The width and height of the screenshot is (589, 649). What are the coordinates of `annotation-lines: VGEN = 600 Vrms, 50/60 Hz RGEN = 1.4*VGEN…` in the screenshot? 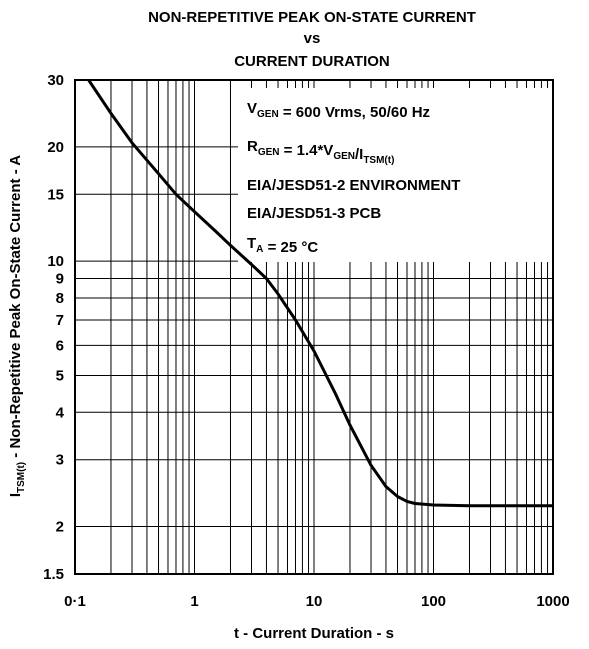 It's located at (353, 178).